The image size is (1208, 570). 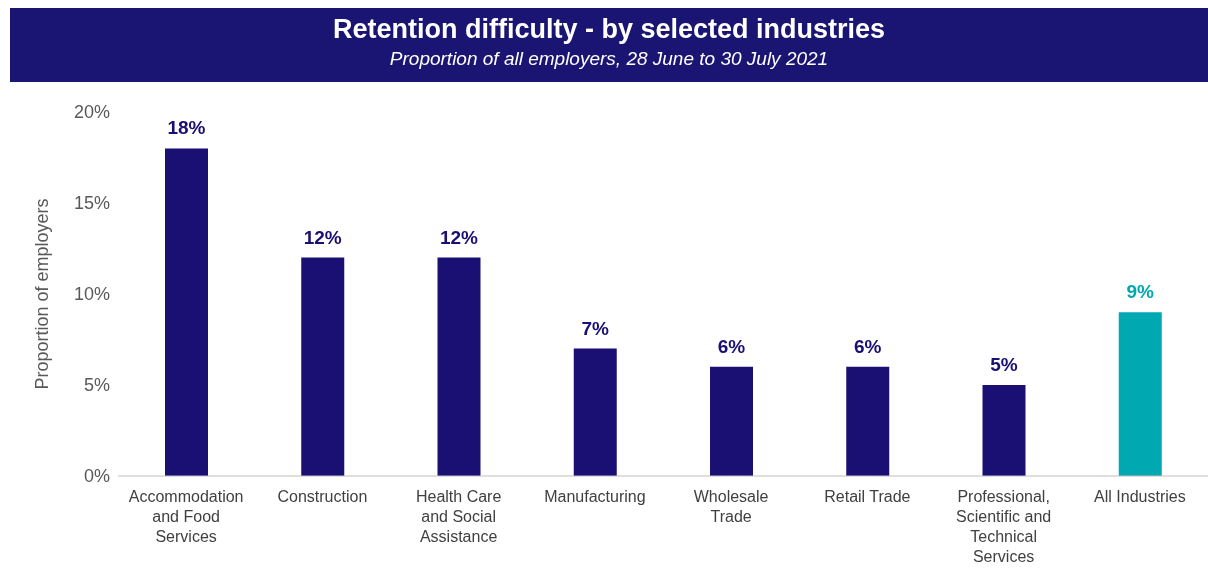 What do you see at coordinates (595, 496) in the screenshot?
I see `x-tick-label: Manufacturing` at bounding box center [595, 496].